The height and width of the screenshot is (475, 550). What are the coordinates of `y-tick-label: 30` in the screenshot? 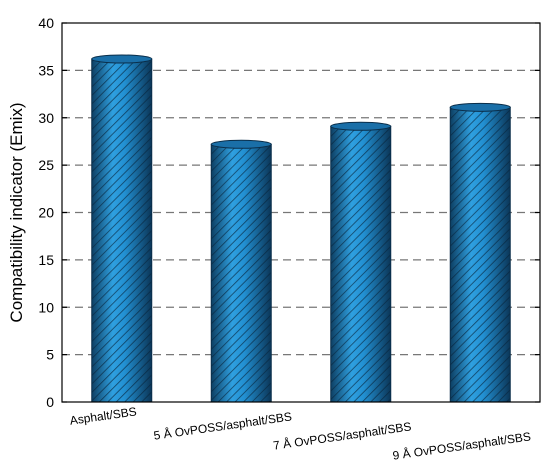 It's located at (46, 118).